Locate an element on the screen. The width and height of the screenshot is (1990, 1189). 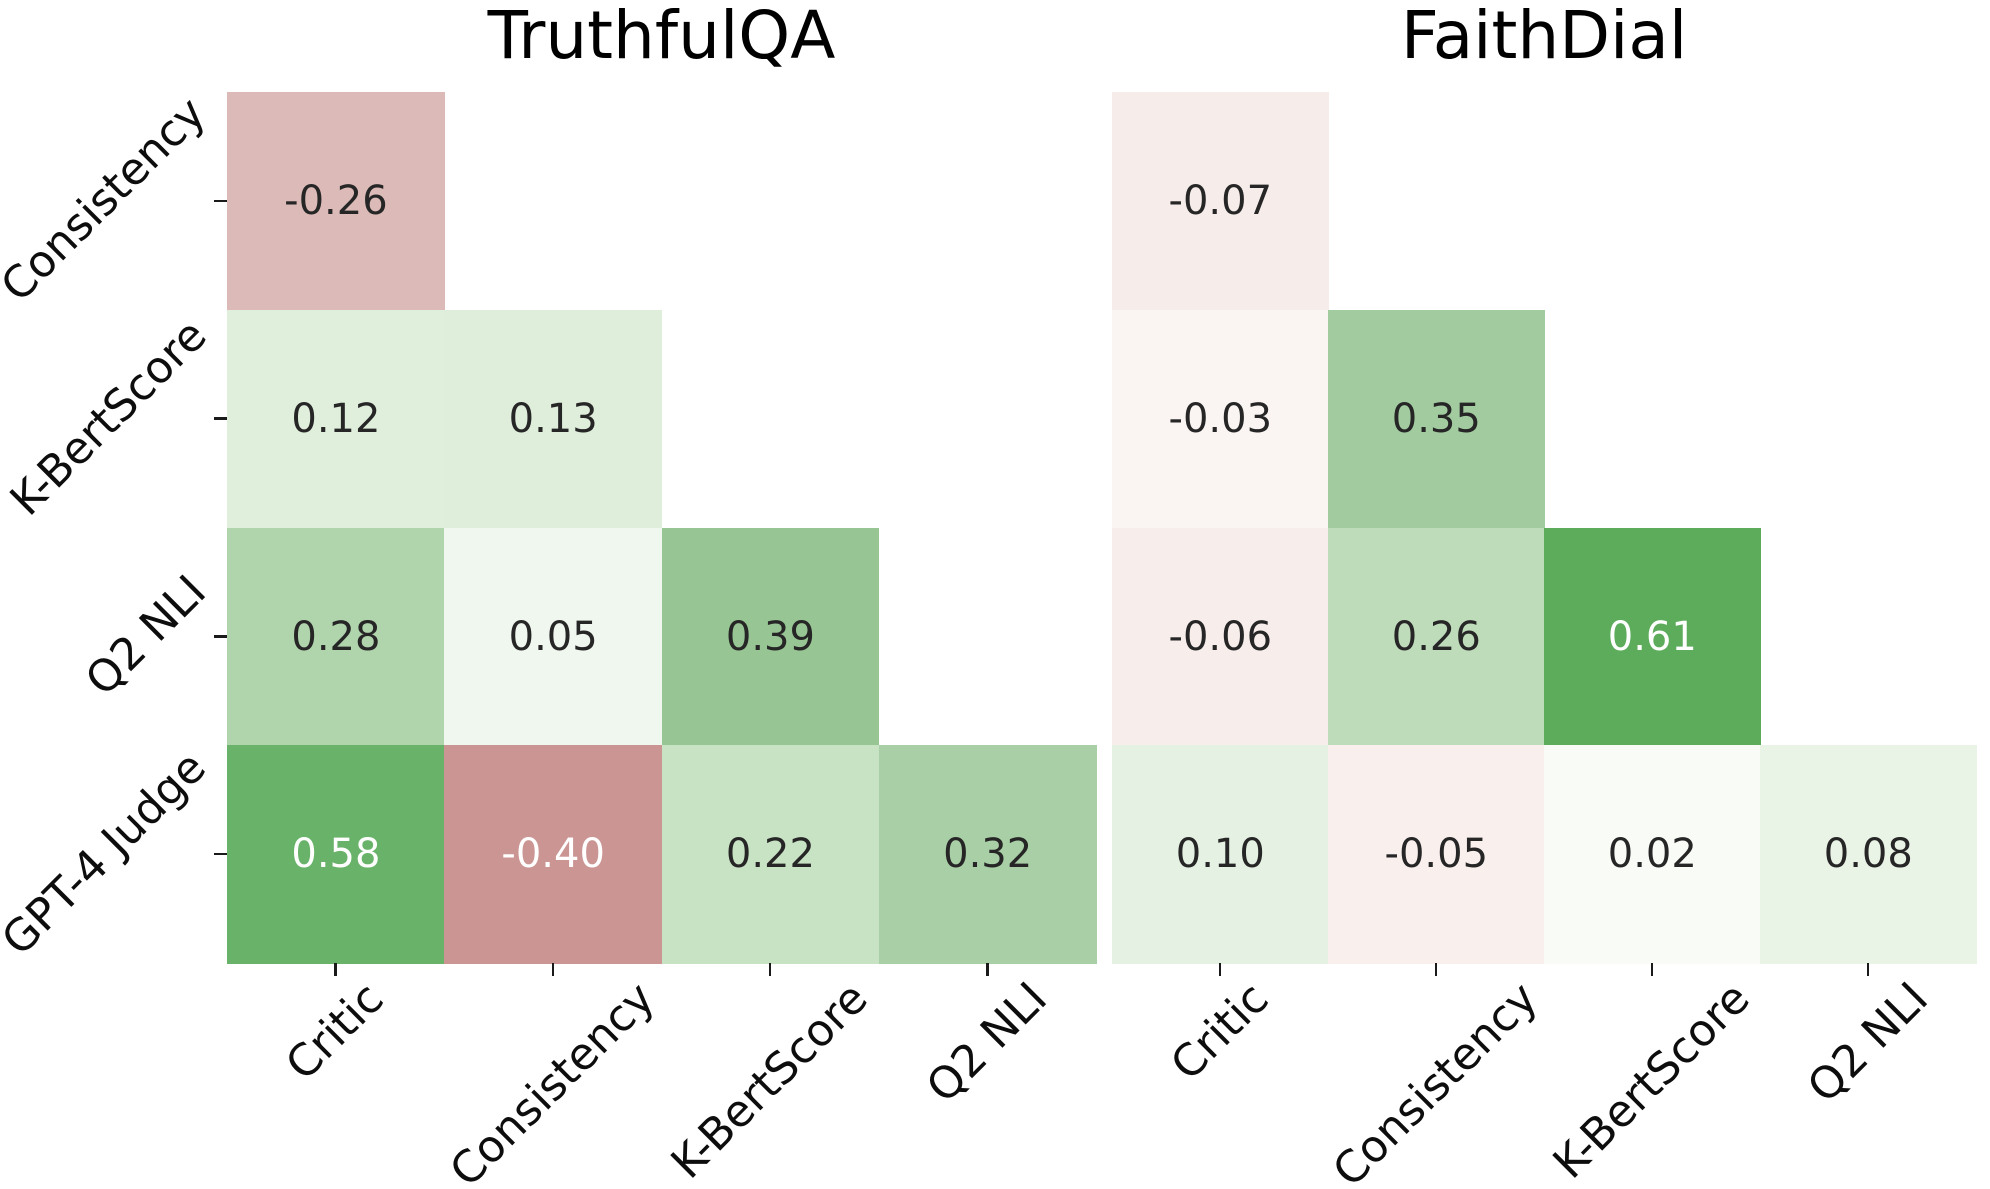
cell-value: 0.05 is located at coordinates (553, 636).